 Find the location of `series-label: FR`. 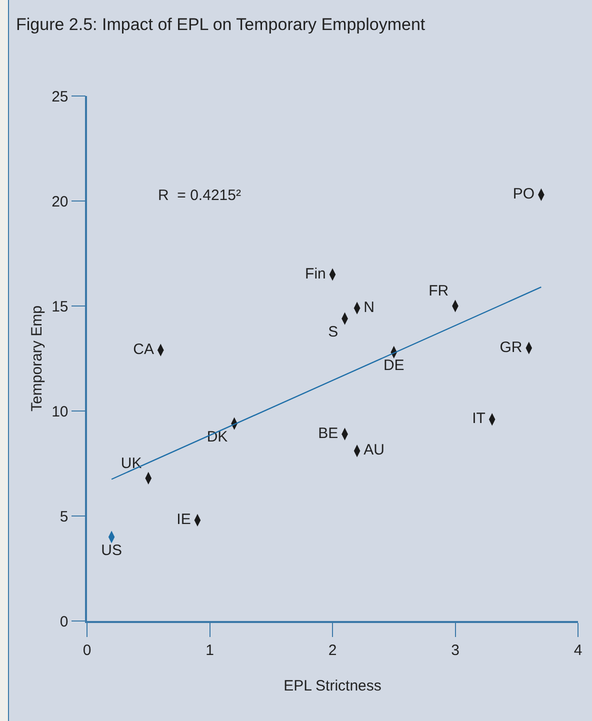

series-label: FR is located at coordinates (438, 291).